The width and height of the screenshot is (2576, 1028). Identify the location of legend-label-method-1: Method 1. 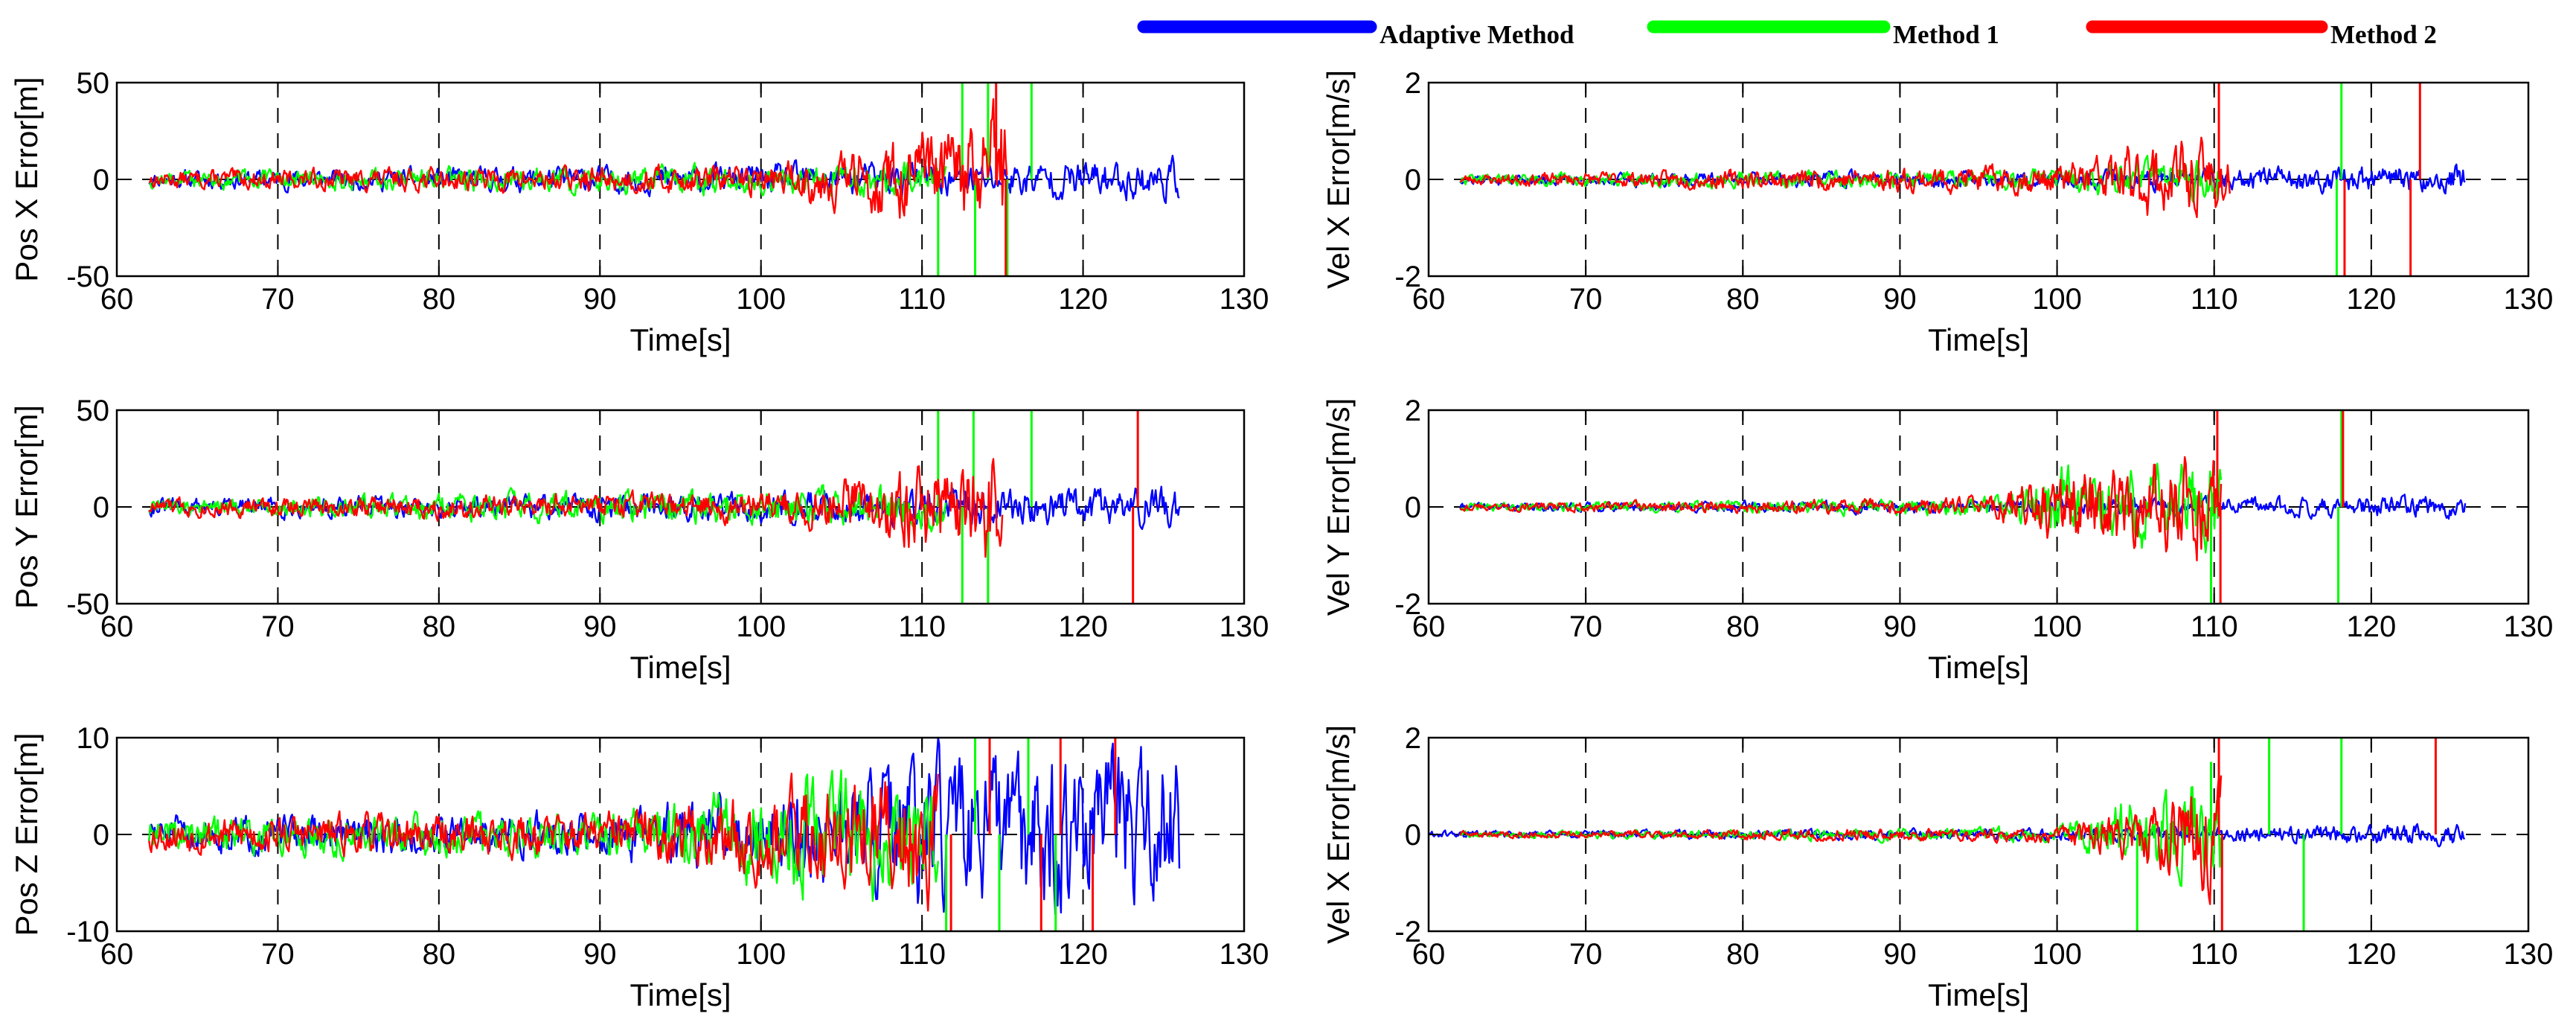
(1946, 34).